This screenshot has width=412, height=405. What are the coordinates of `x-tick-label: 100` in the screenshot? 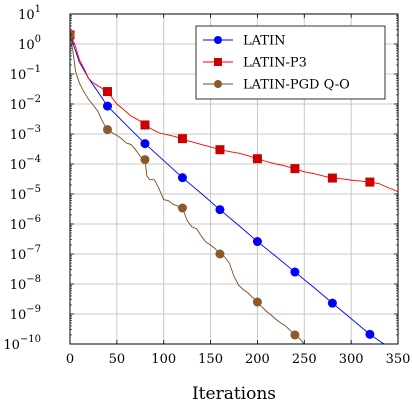 It's located at (163, 359).